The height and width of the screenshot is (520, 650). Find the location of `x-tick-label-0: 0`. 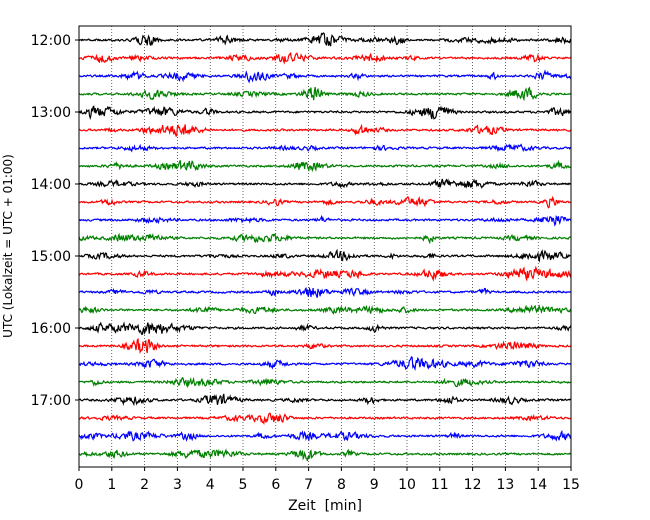

x-tick-label-0: 0 is located at coordinates (79, 485).